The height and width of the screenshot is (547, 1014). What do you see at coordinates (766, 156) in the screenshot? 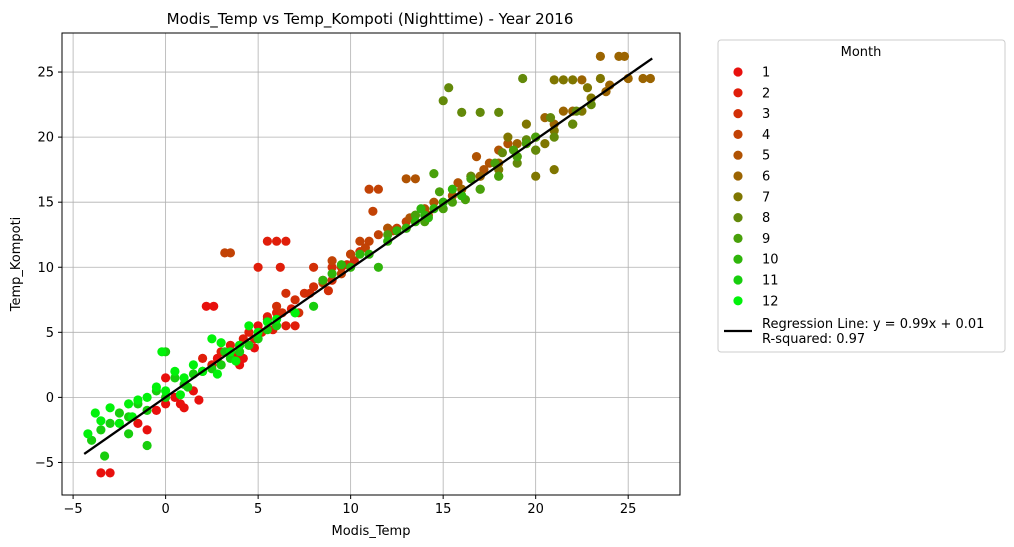
I see `legend-label: 5` at bounding box center [766, 156].